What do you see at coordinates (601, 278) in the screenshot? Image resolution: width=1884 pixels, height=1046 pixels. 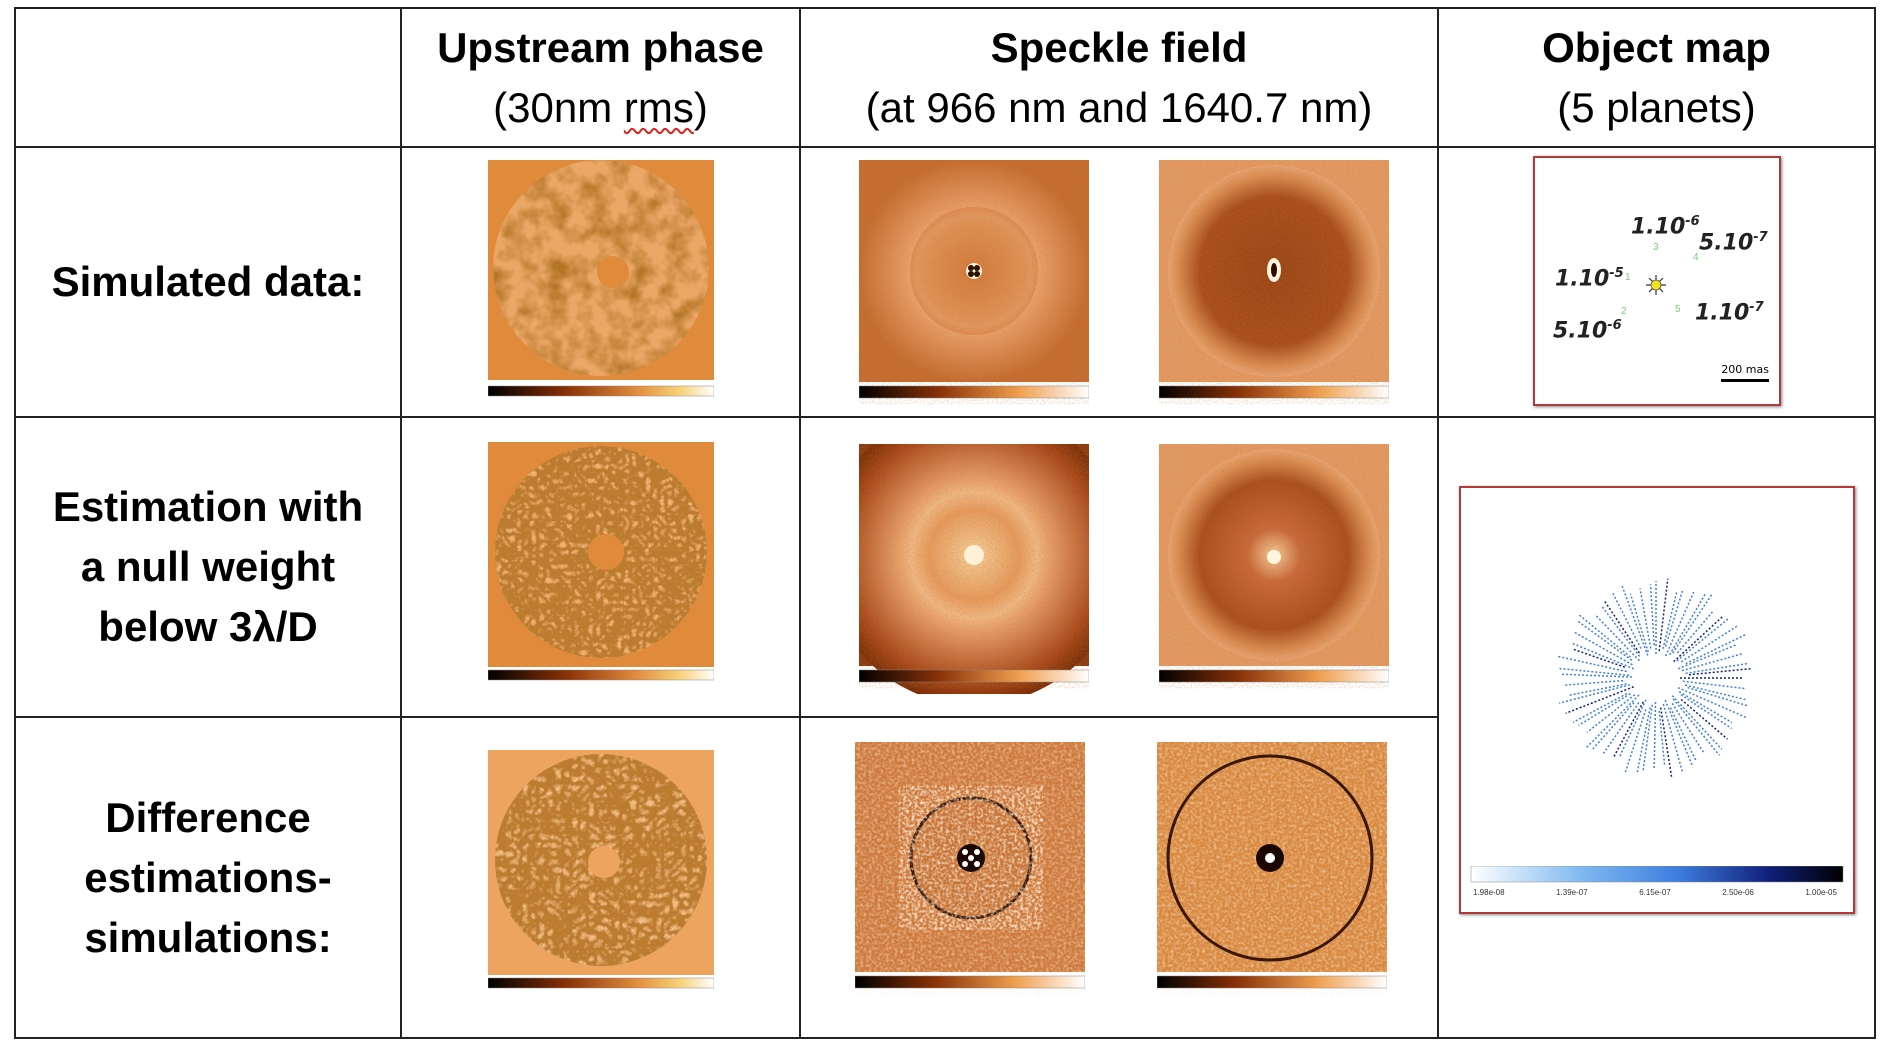 I see `phase-simulated-image` at bounding box center [601, 278].